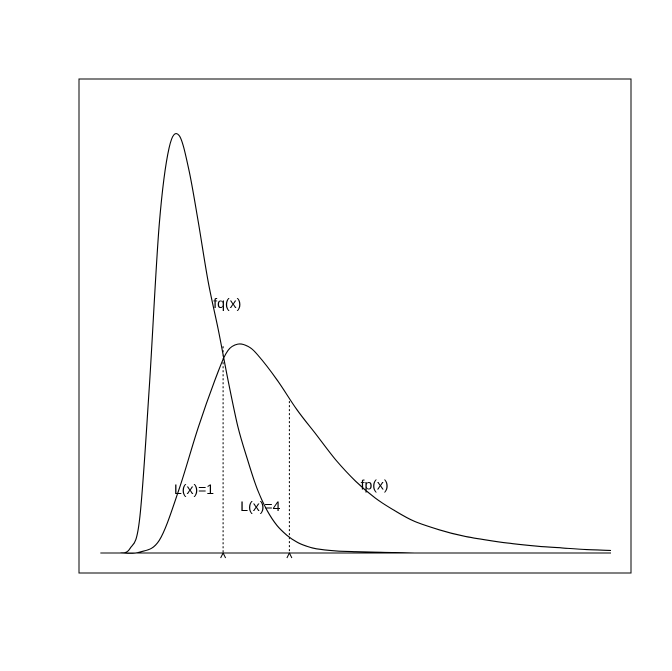 Image resolution: width=672 pixels, height=671 pixels. I want to click on marker-label-1: L(x)=1, so click(194, 489).